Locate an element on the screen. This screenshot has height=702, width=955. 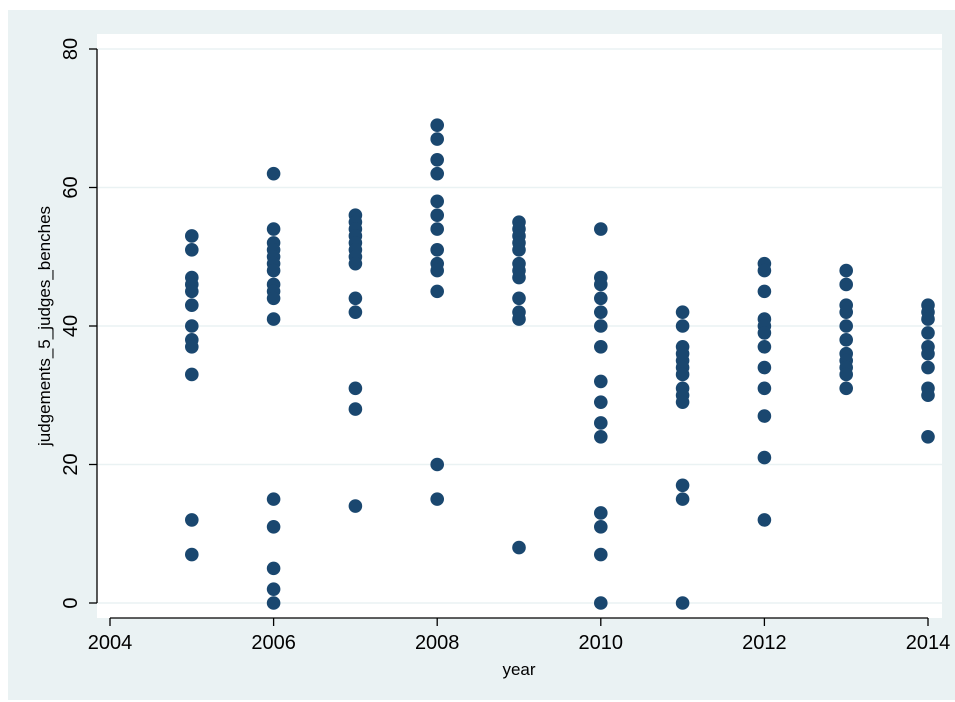
y-tick-label: 60 is located at coordinates (71, 187).